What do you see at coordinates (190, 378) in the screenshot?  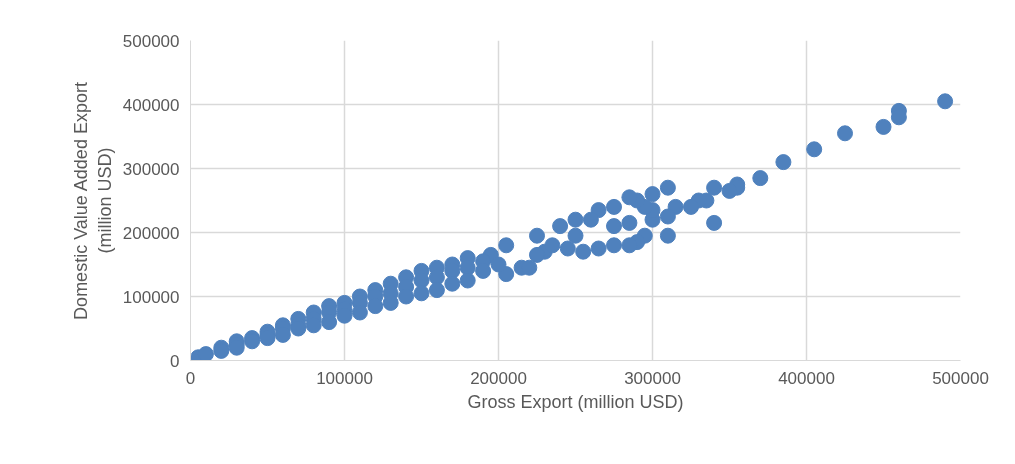 I see `x-tick-label: 0` at bounding box center [190, 378].